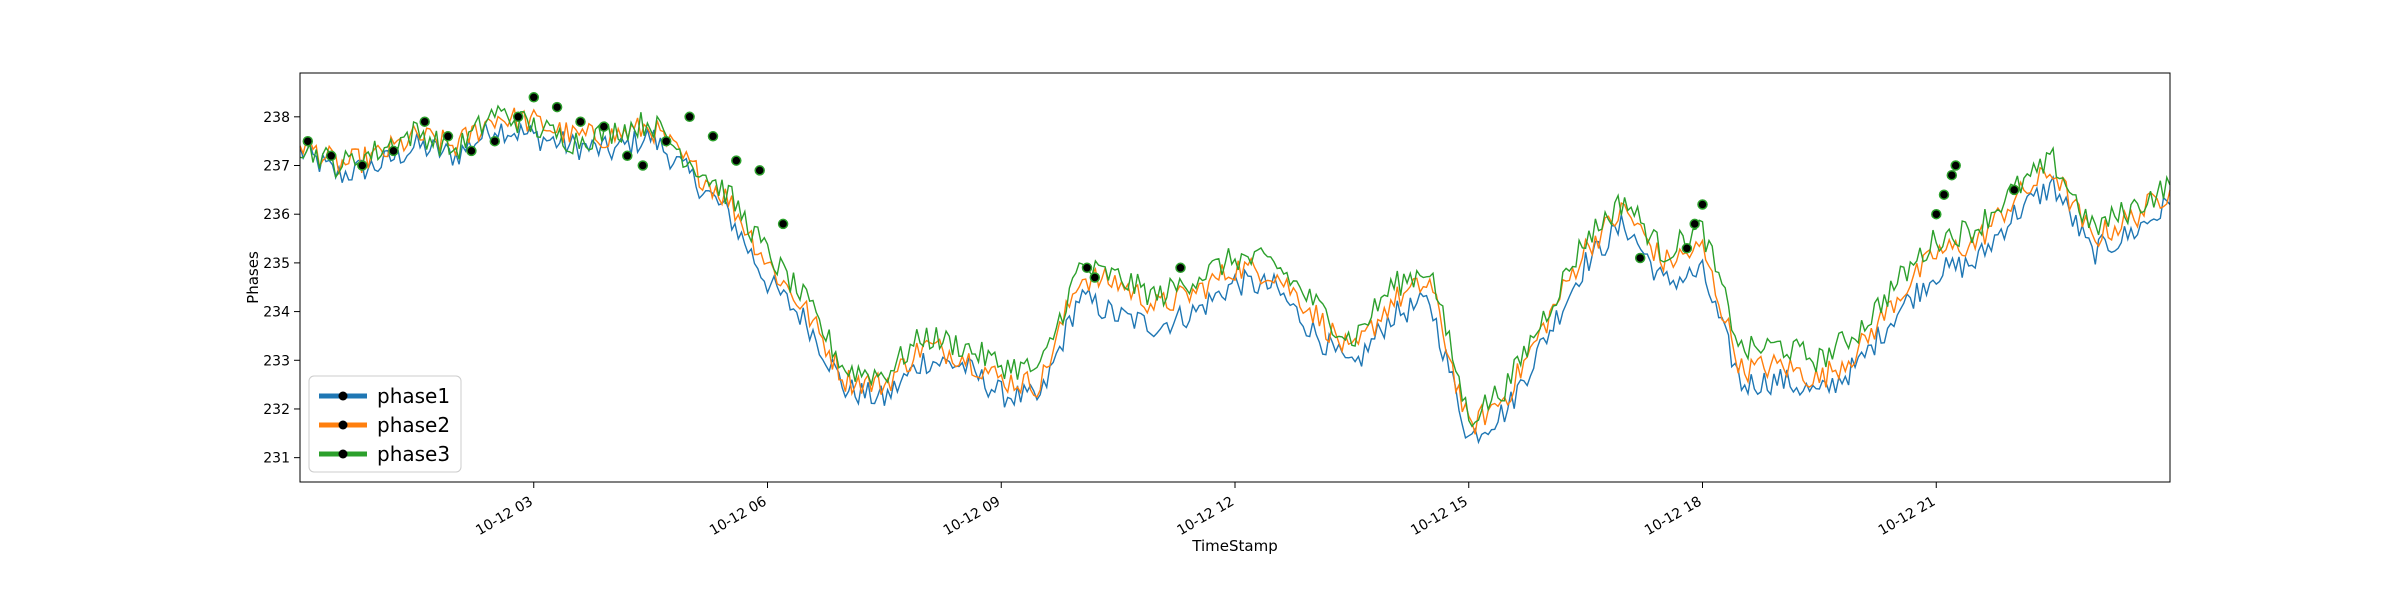  I want to click on y-axis-title: Phases, so click(253, 277).